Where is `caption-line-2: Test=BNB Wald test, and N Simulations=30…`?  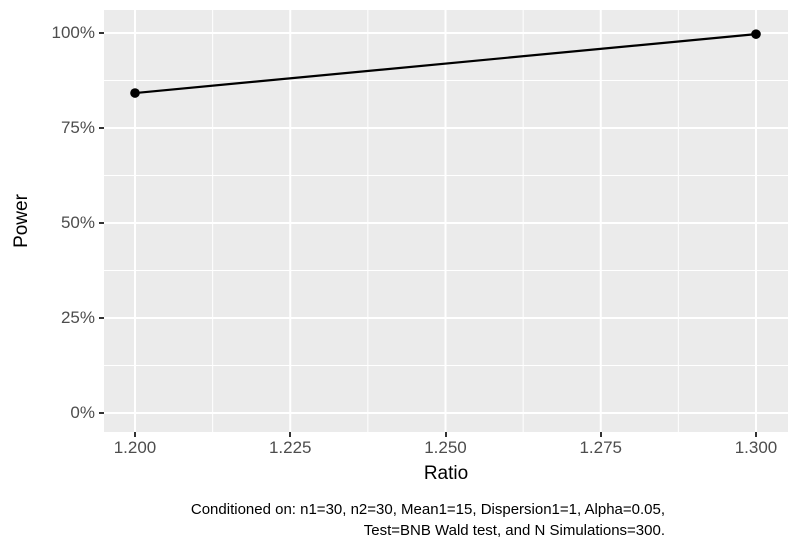 caption-line-2: Test=BNB Wald test, and N Simulations=30… is located at coordinates (514, 530).